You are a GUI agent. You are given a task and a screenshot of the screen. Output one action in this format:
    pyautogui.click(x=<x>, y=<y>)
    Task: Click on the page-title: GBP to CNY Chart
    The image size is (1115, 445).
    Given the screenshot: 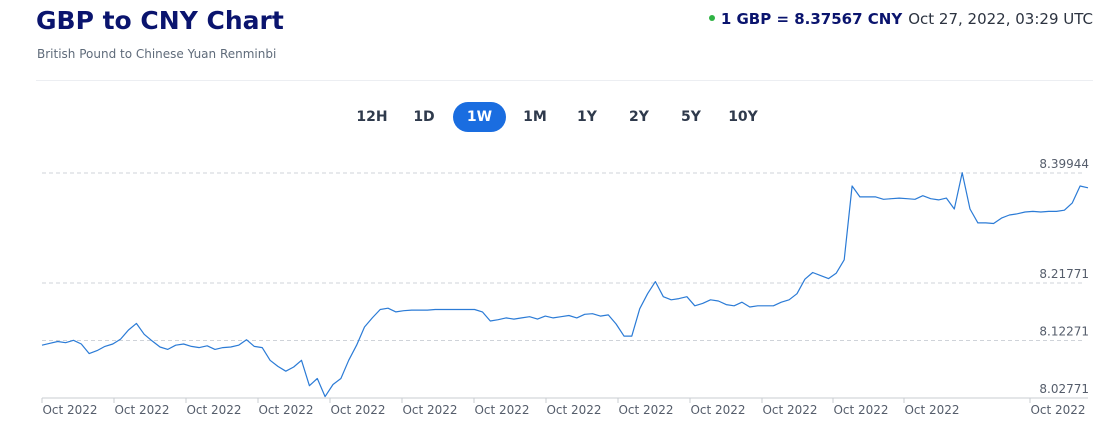 What is the action you would take?
    pyautogui.click(x=160, y=20)
    